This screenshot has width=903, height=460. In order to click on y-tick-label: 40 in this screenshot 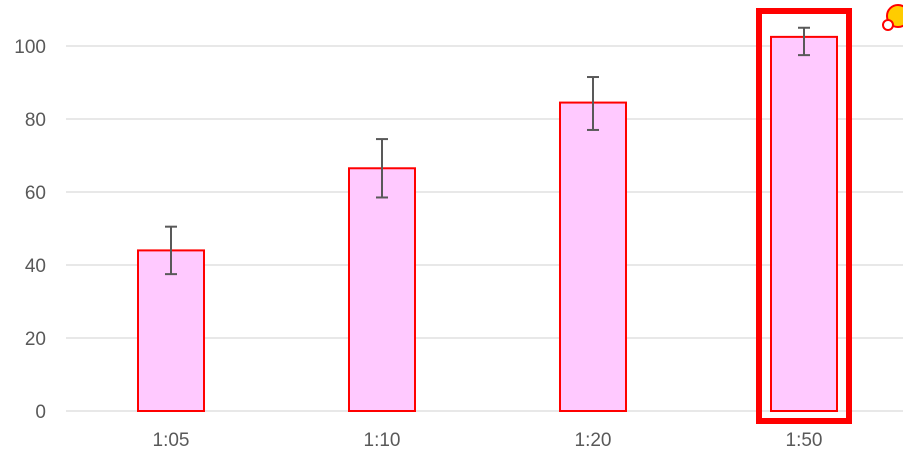, I will do `click(35, 266)`.